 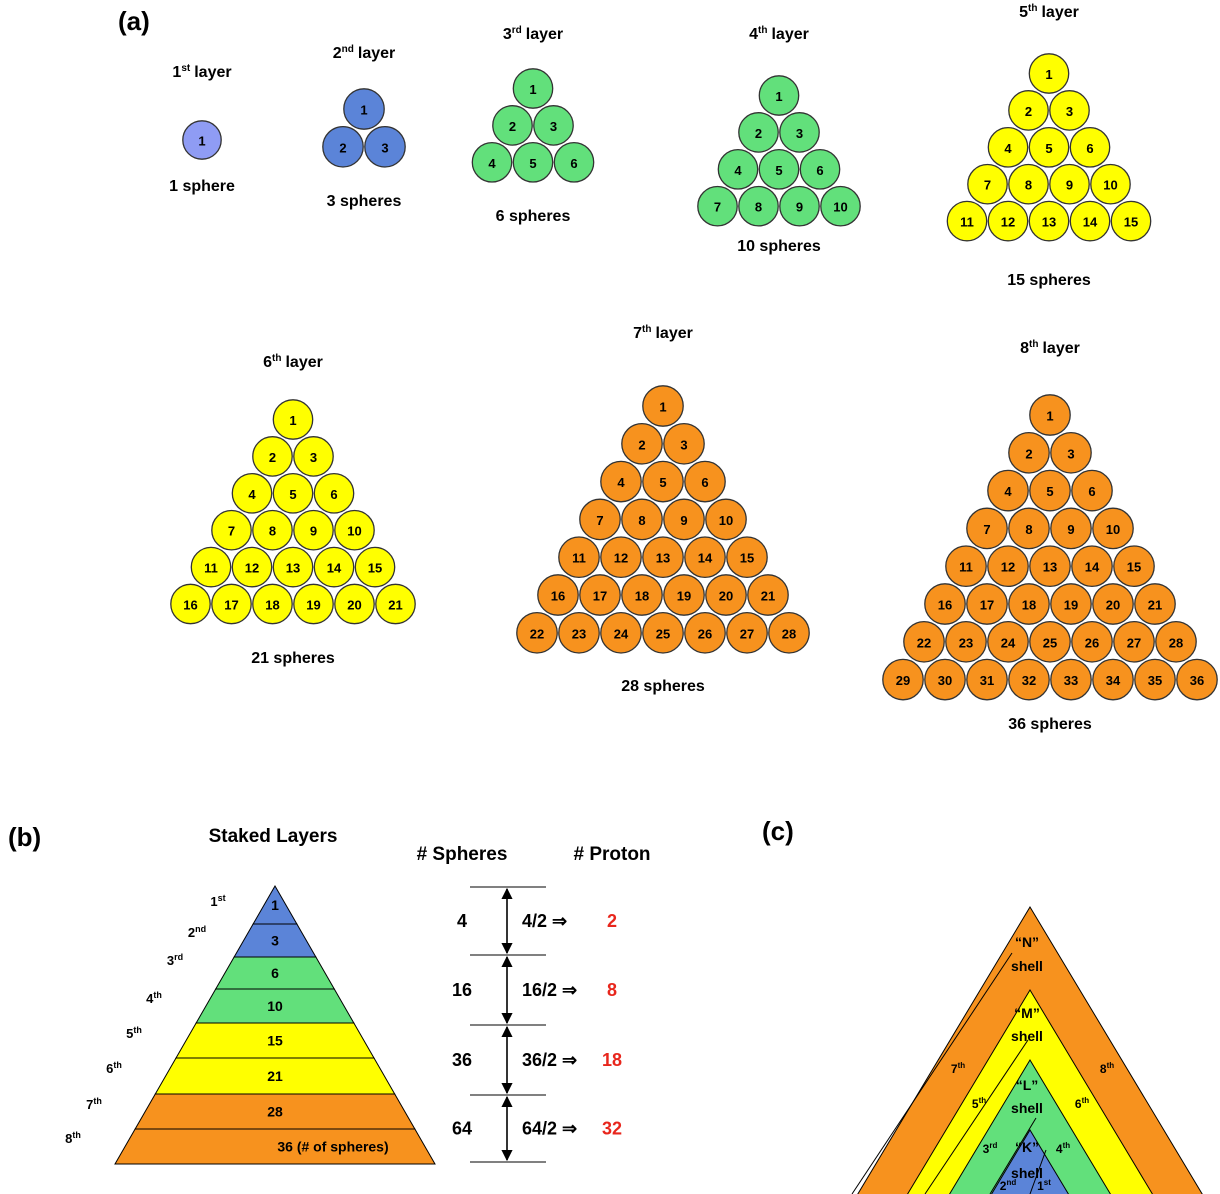 What do you see at coordinates (313, 457) in the screenshot?
I see `sphere-number: 3` at bounding box center [313, 457].